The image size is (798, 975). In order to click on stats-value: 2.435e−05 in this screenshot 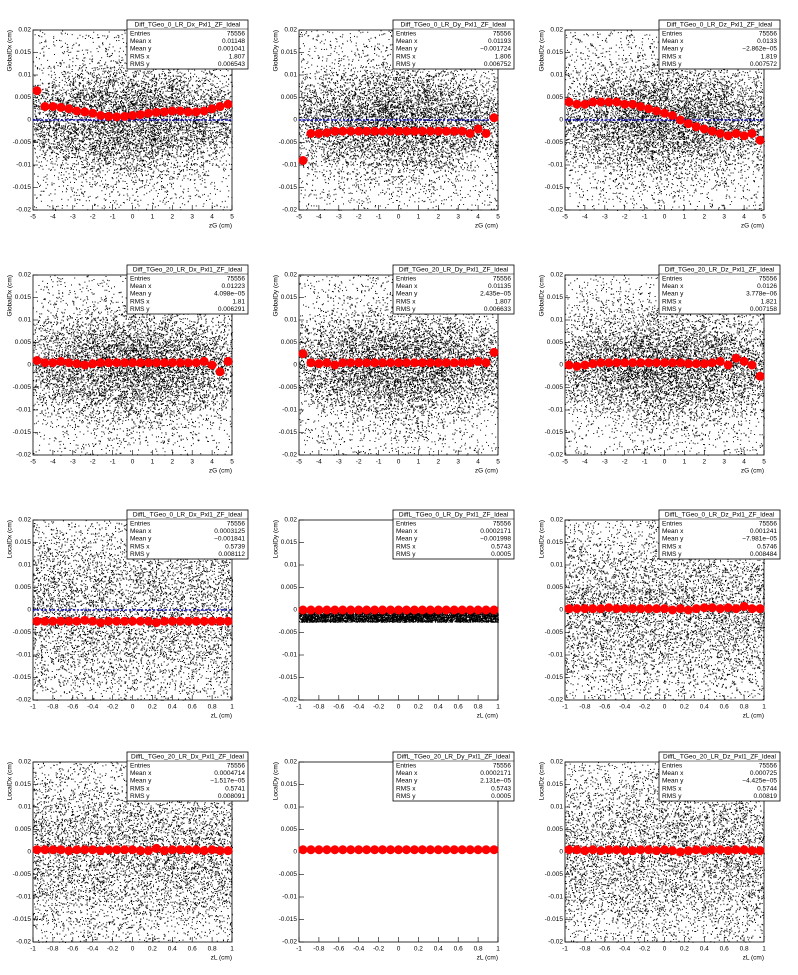, I will do `click(495, 294)`.